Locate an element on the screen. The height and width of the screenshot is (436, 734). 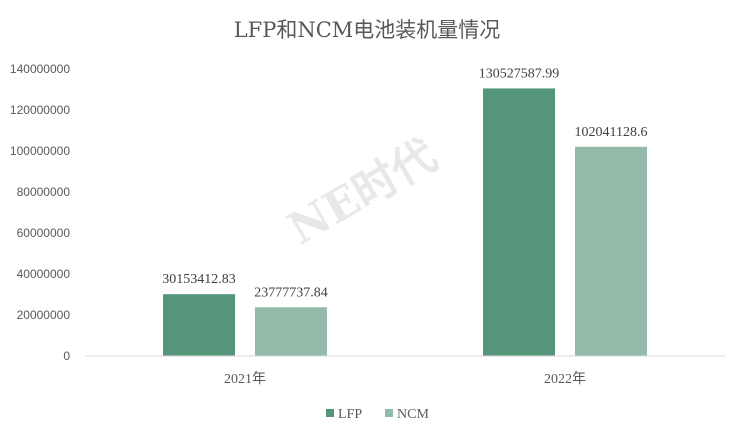
watermark: NE时代 is located at coordinates (363, 192).